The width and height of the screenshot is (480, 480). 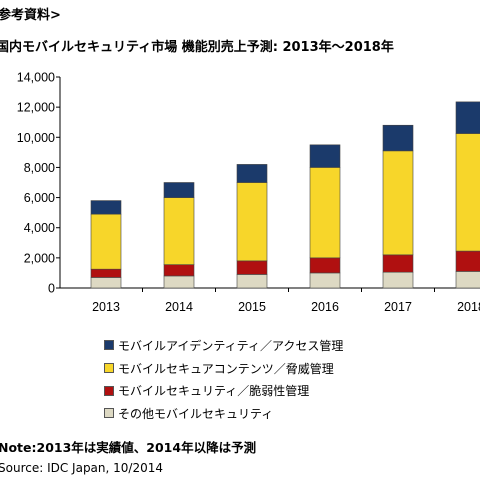 I want to click on y-tick-label: 2,000, so click(x=39, y=258).